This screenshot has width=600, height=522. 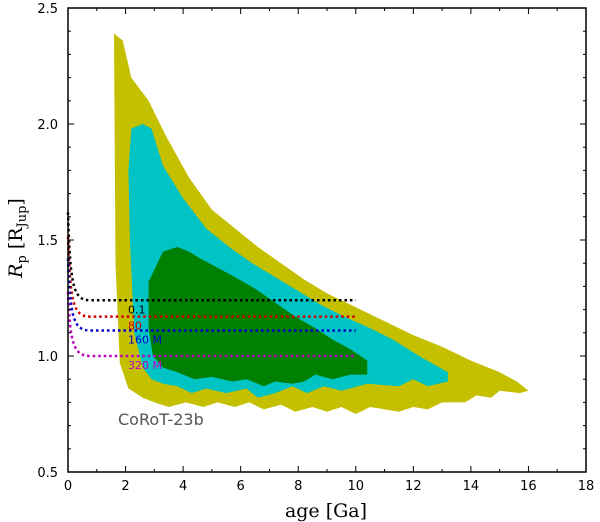 What do you see at coordinates (145, 365) in the screenshot?
I see `curve-label: 320 M` at bounding box center [145, 365].